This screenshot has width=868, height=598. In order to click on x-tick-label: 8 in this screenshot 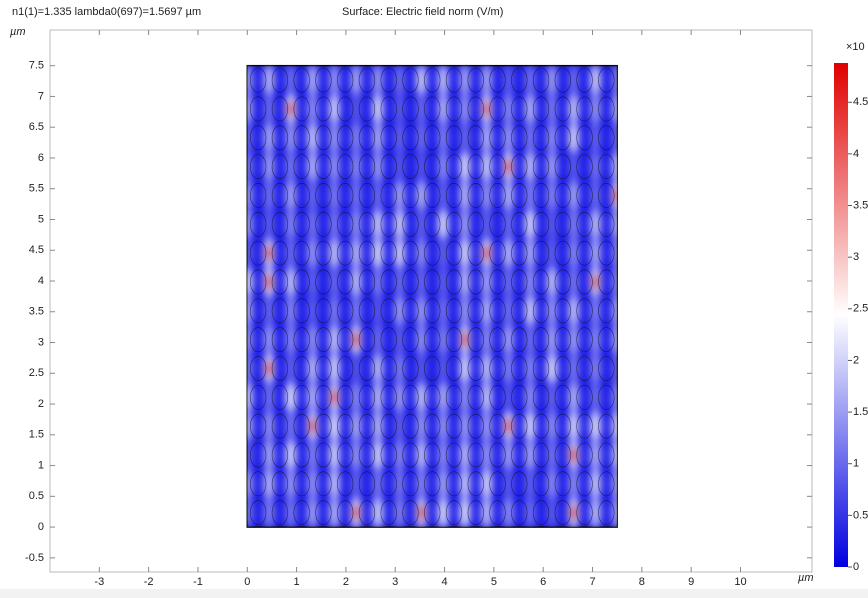, I will do `click(642, 582)`.